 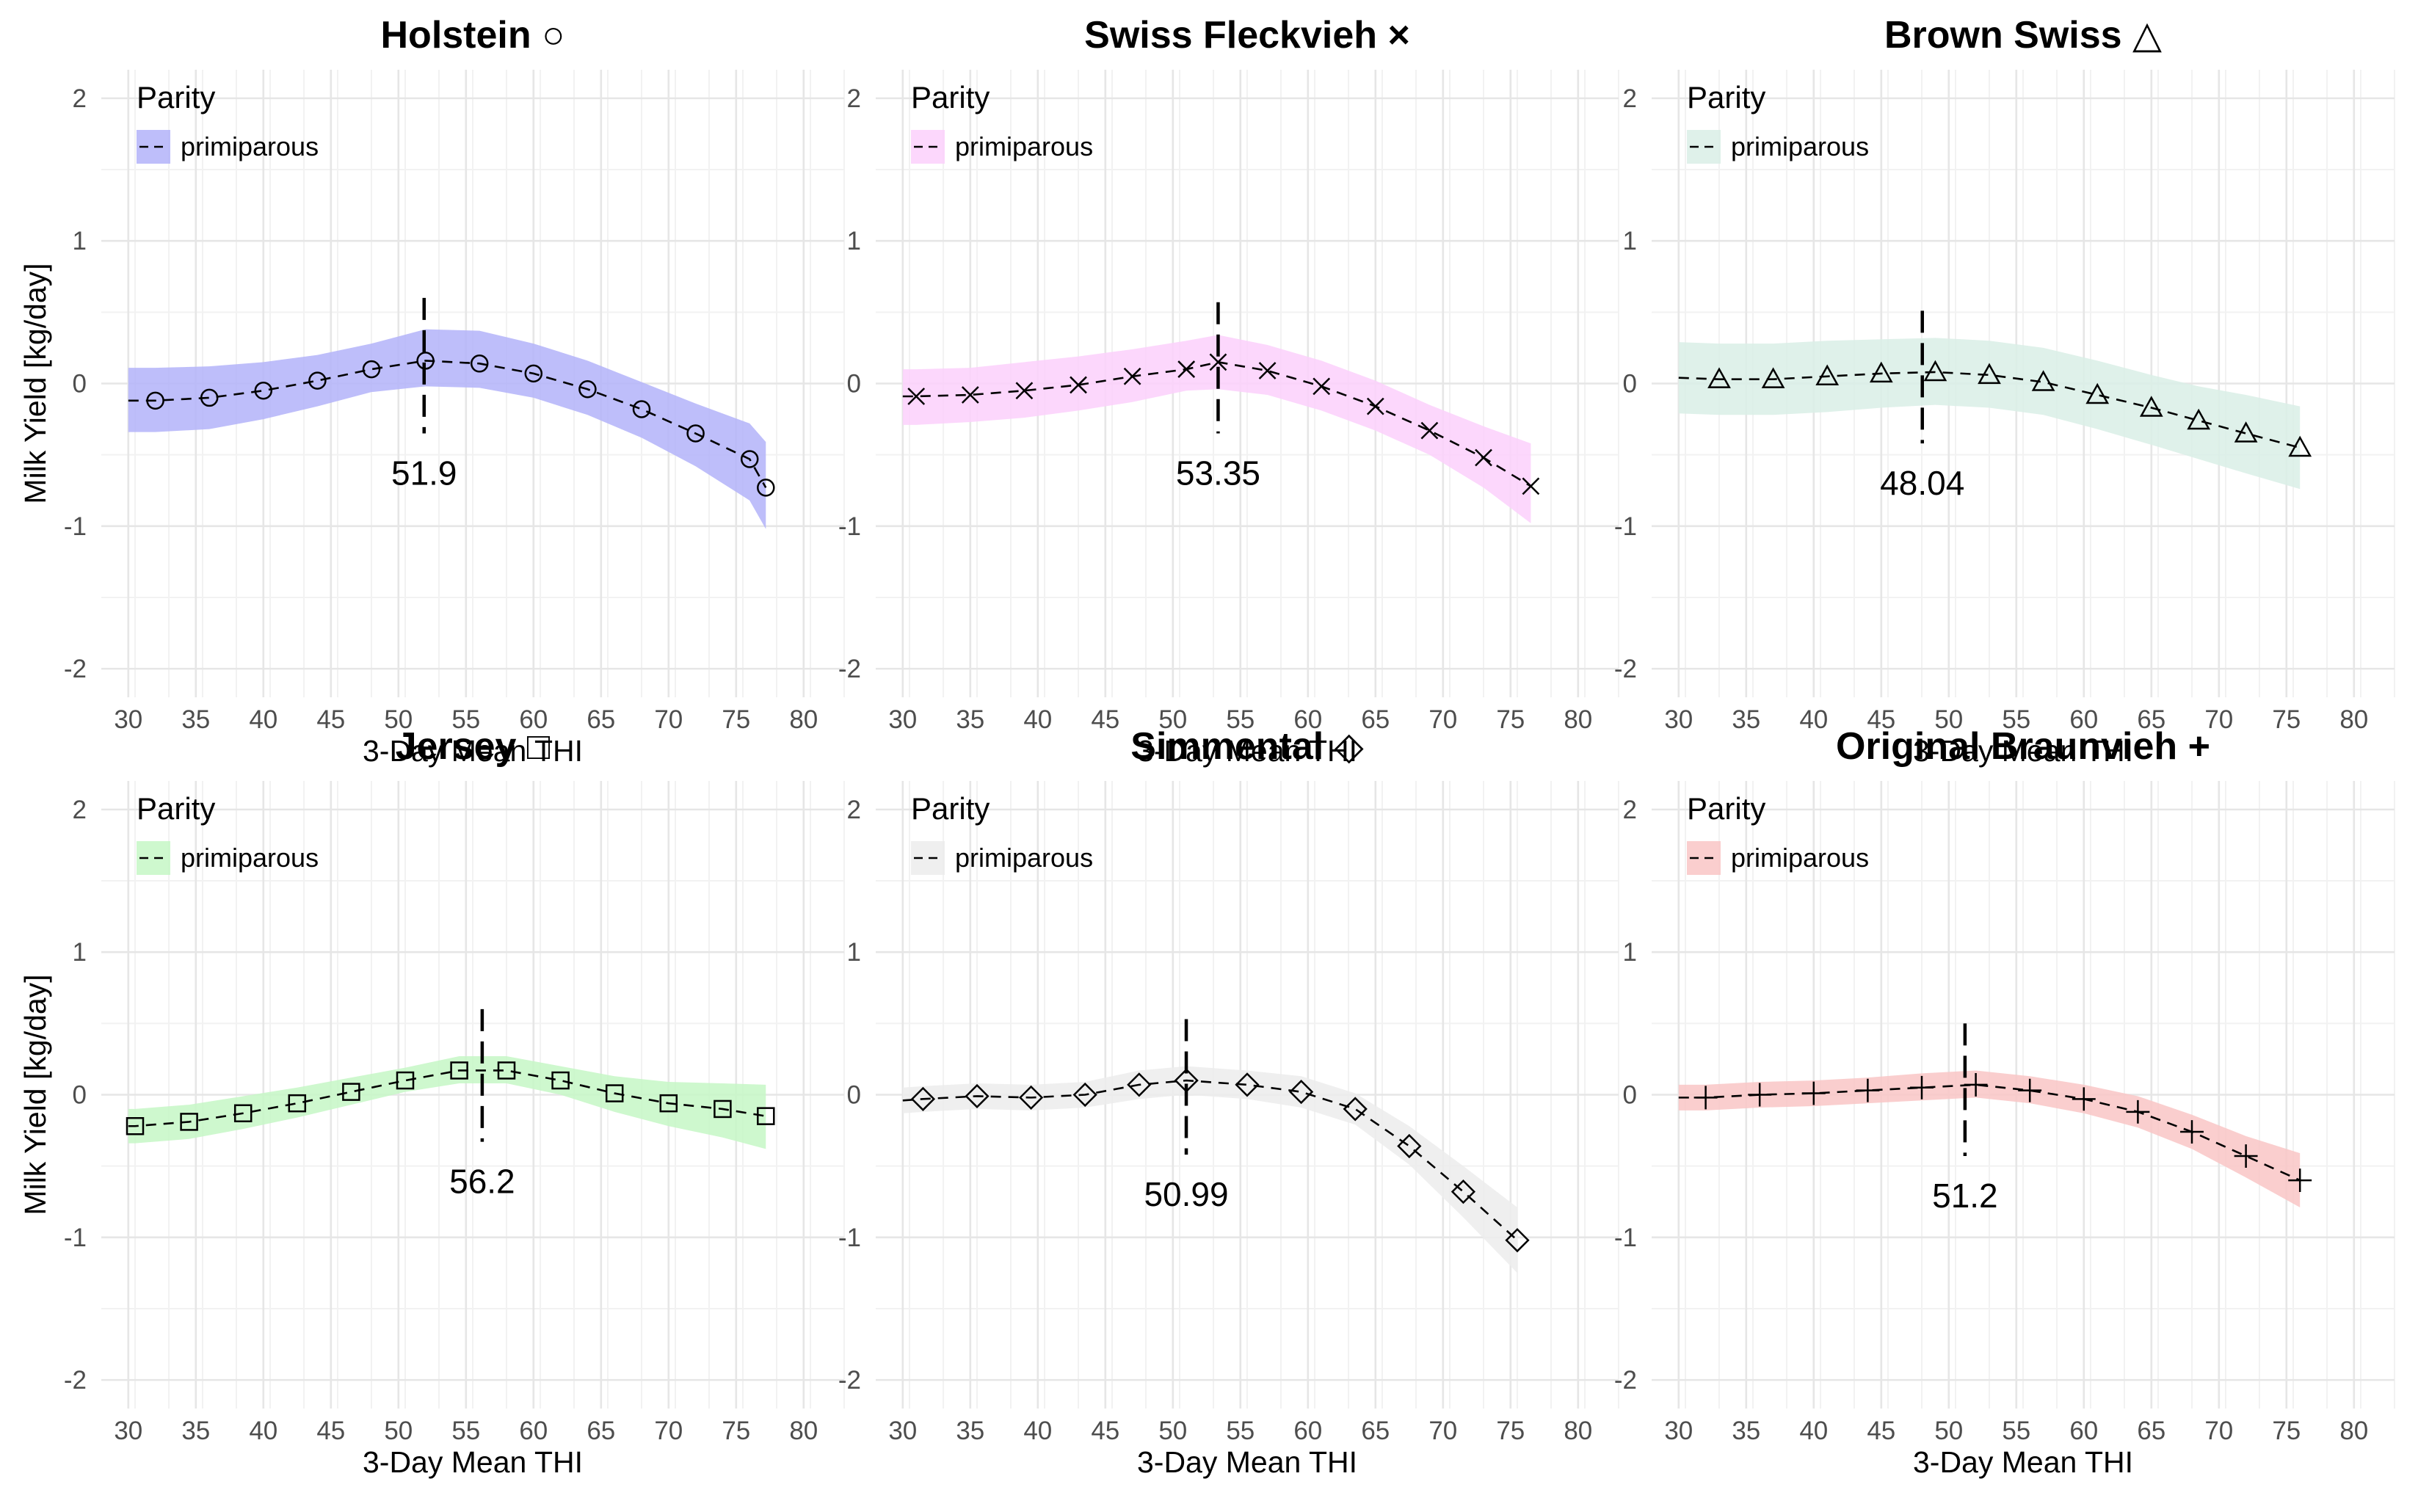 I want to click on series-line, so click(x=1990, y=410).